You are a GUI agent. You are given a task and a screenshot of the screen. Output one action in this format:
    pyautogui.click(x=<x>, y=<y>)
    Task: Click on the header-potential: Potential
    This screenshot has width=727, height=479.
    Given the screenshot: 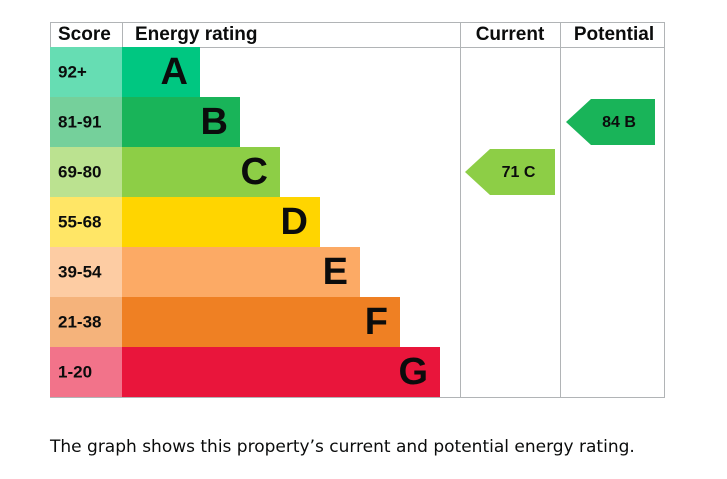 What is the action you would take?
    pyautogui.click(x=614, y=34)
    